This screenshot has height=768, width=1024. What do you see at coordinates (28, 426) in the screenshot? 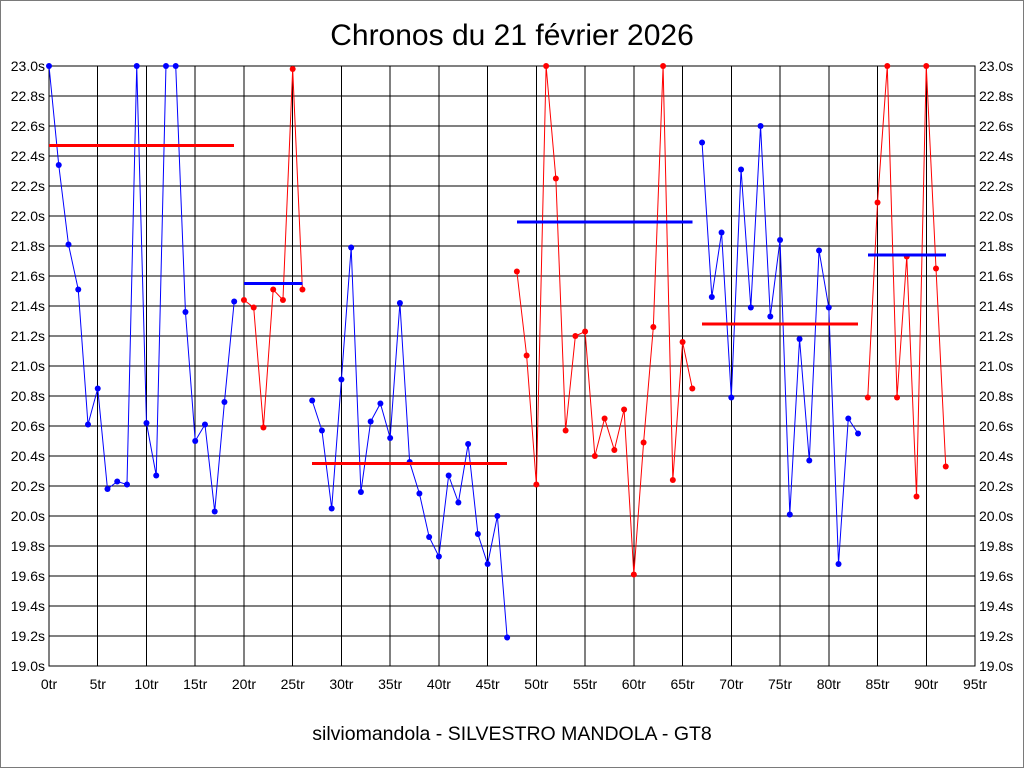
I see `y-tick-label-left: 20.6s` at bounding box center [28, 426].